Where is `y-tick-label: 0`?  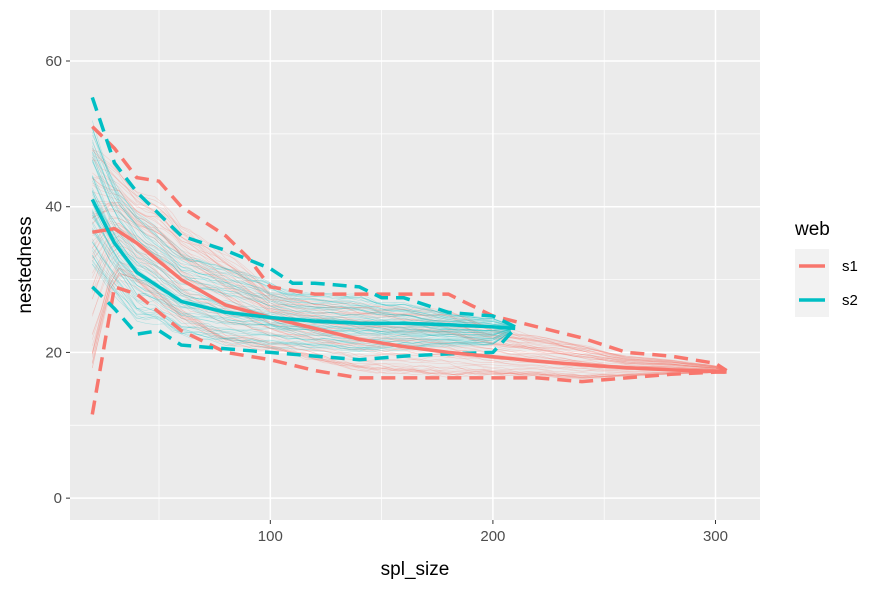
y-tick-label: 0 is located at coordinates (58, 498).